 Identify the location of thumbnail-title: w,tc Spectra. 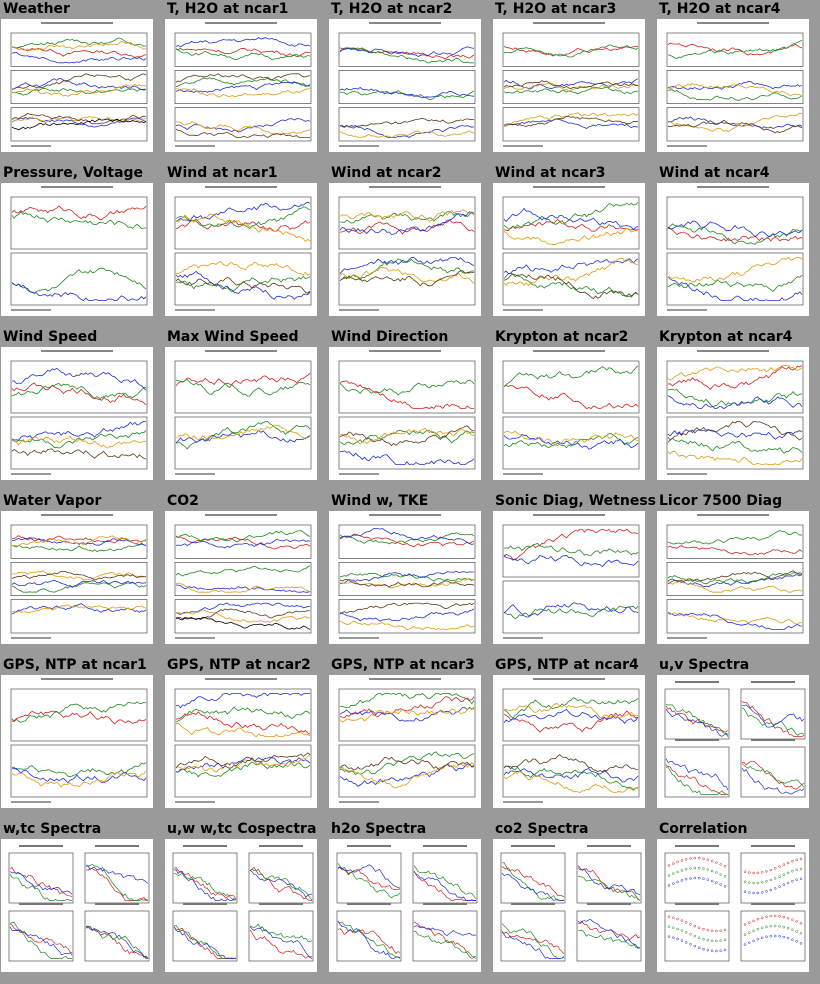
(52, 829).